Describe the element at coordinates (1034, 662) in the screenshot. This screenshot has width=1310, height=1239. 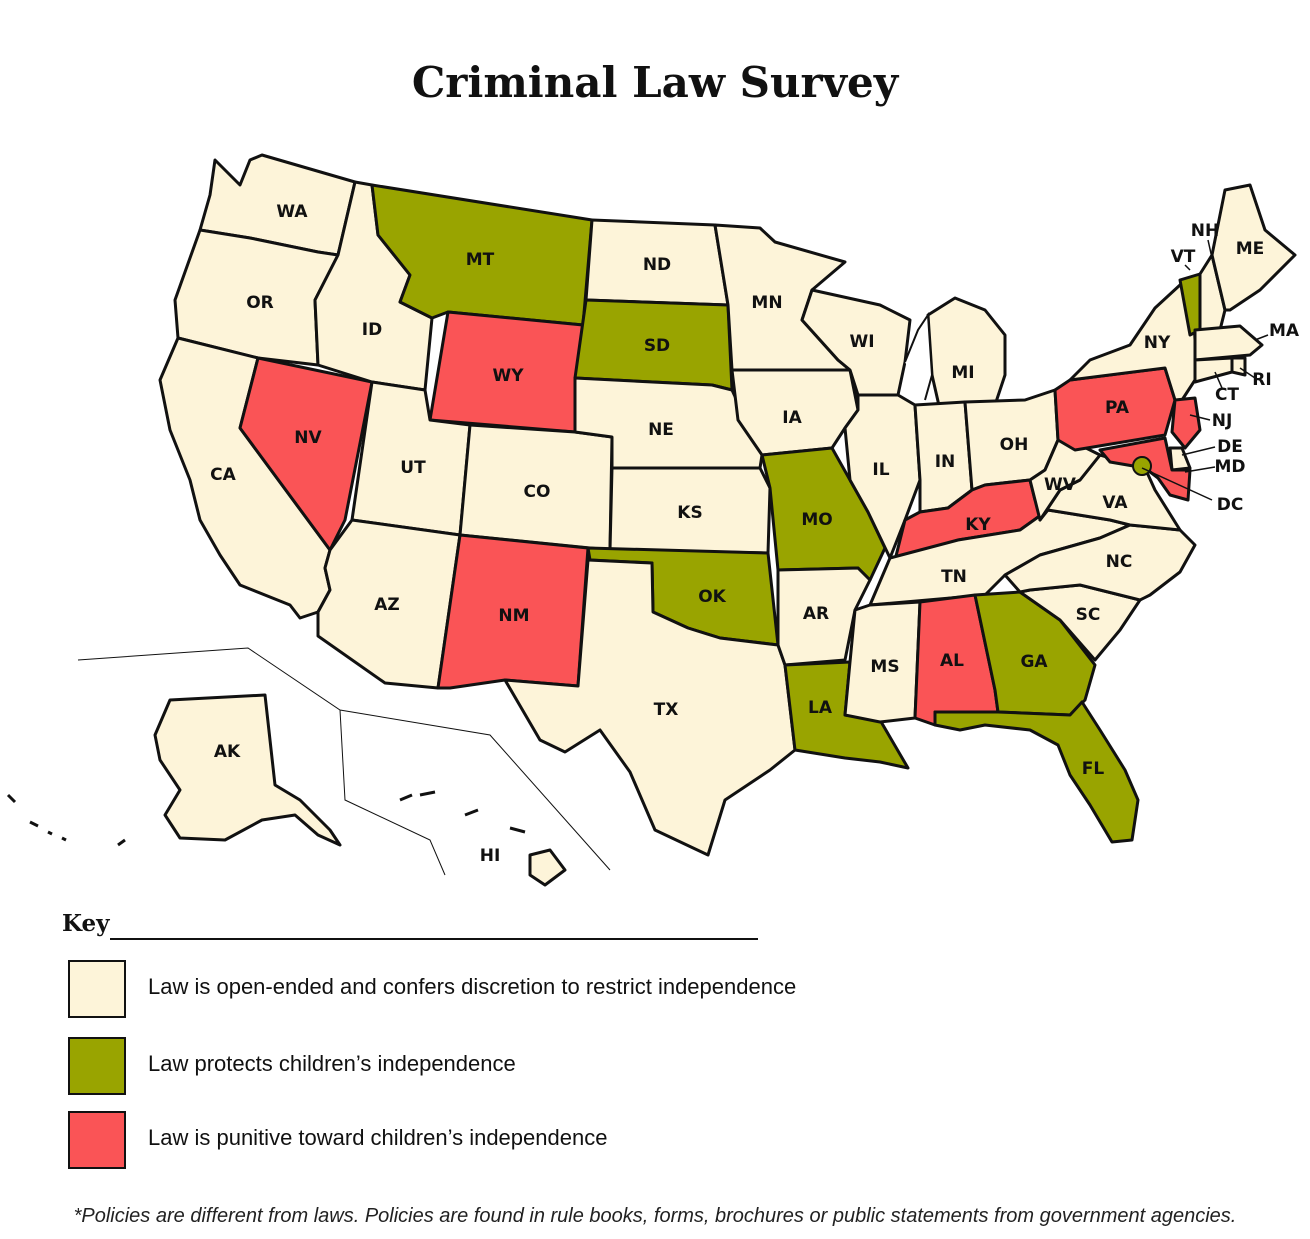
I see `state-label-ga: GA` at that location.